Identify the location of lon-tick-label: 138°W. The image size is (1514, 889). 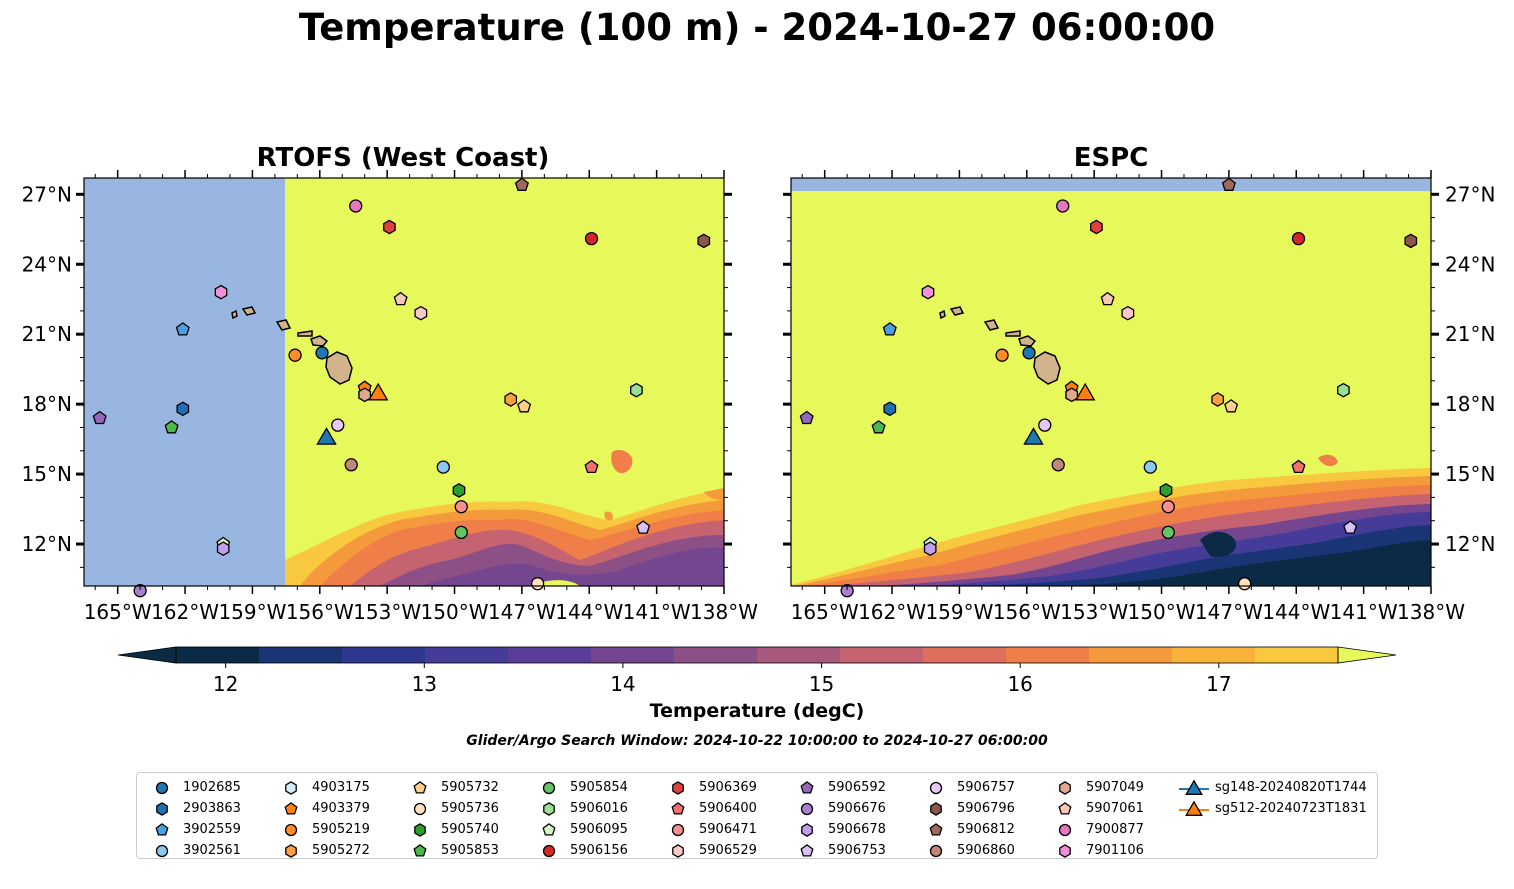
(1431, 612).